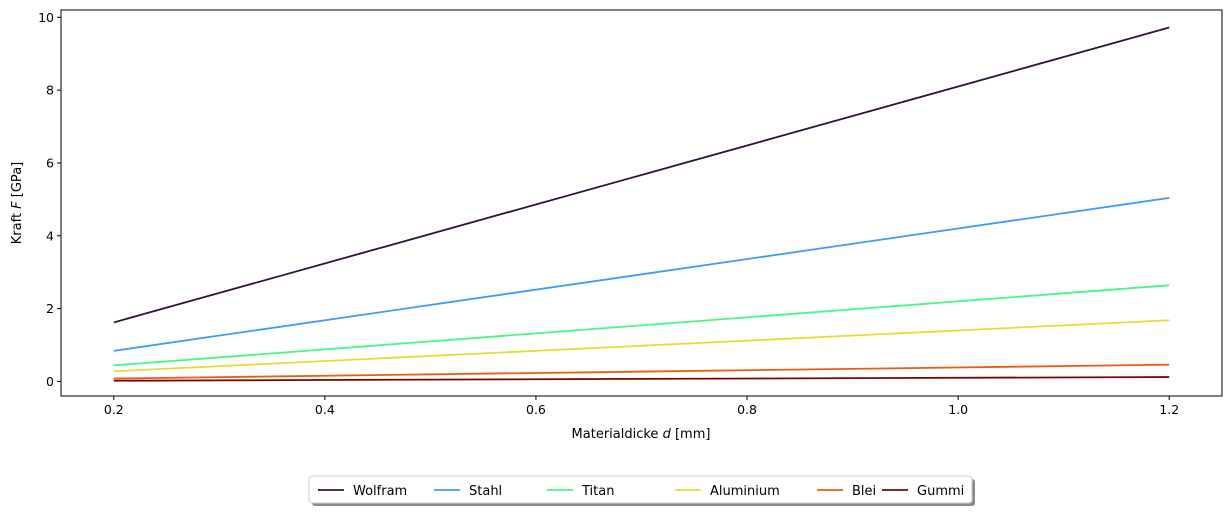  What do you see at coordinates (641, 406) in the screenshot?
I see `x-axis-ticks: 0.2 0.4 0.6 0.8 1.0 1.2` at bounding box center [641, 406].